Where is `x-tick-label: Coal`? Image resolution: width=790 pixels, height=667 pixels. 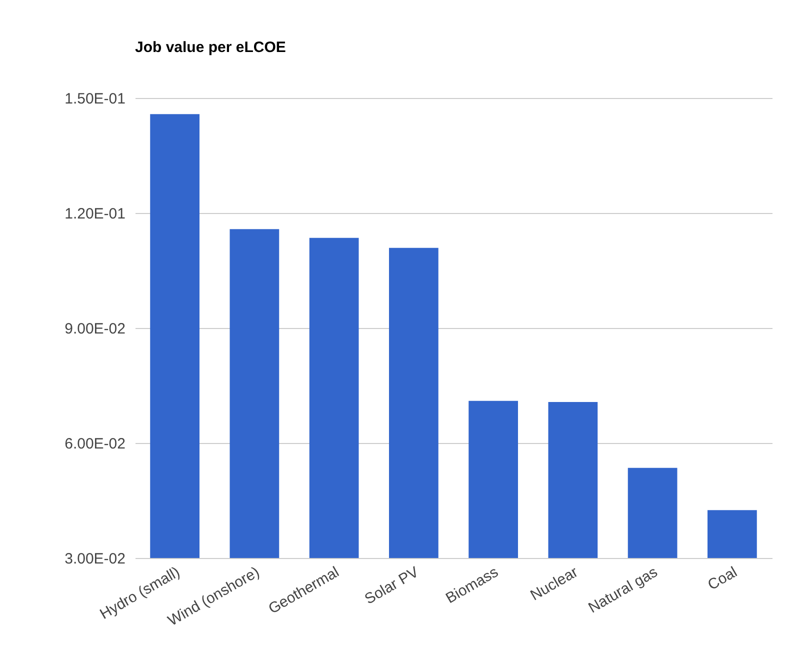
x-tick-label: Coal is located at coordinates (722, 579).